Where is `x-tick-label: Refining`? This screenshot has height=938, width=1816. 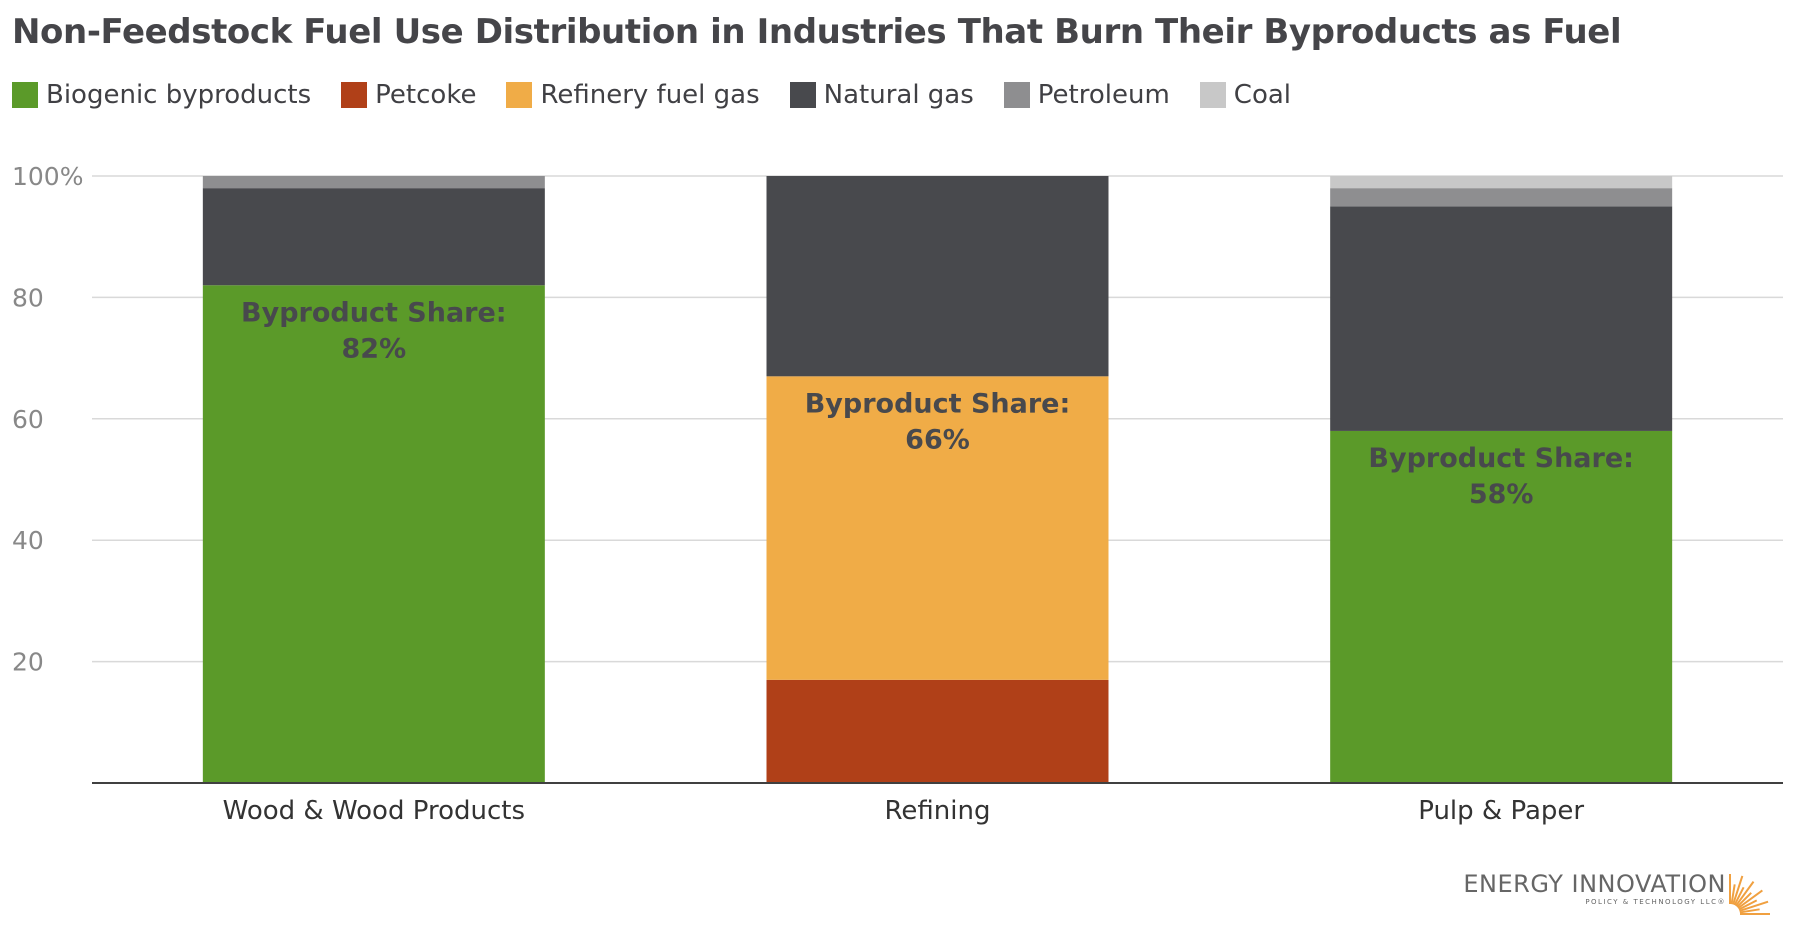
x-tick-label: Refining is located at coordinates (938, 811).